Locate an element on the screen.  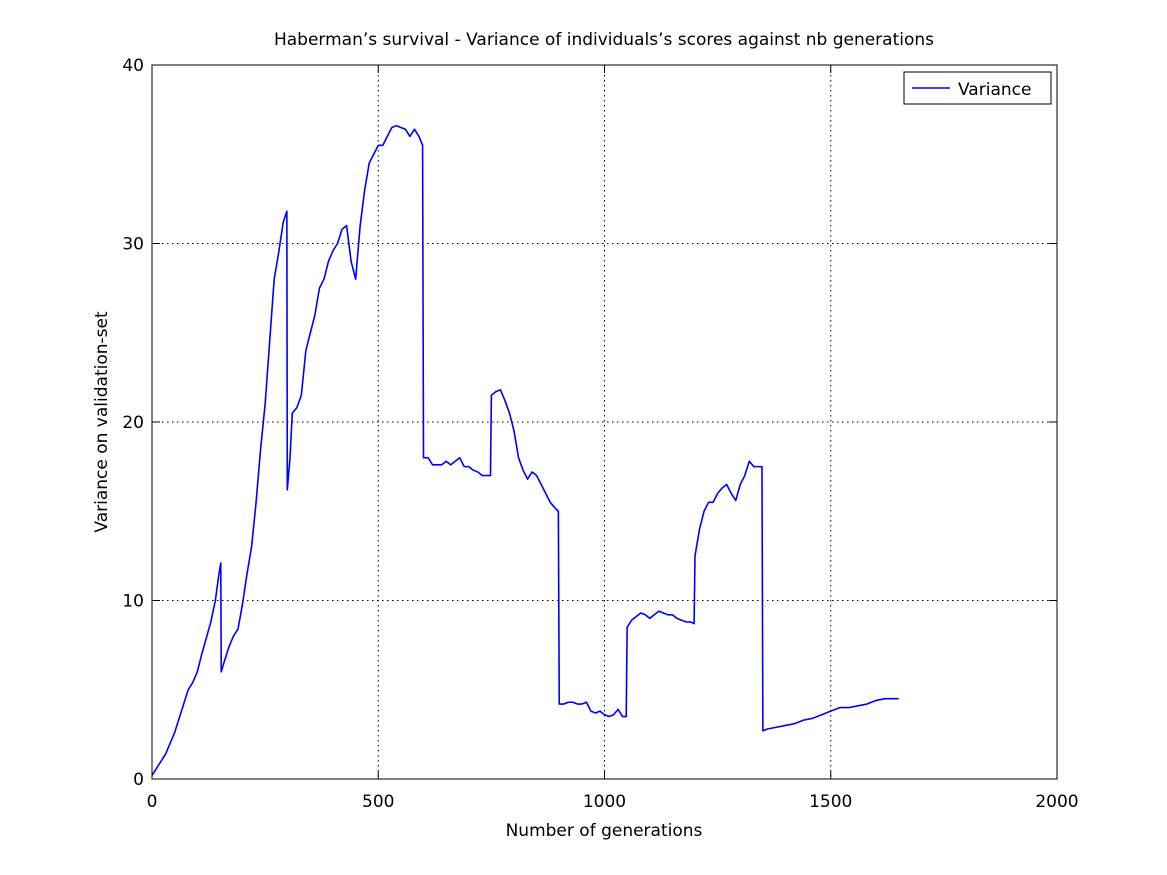
y-tick-labels: 0 10 20 30 40 is located at coordinates (133, 423).